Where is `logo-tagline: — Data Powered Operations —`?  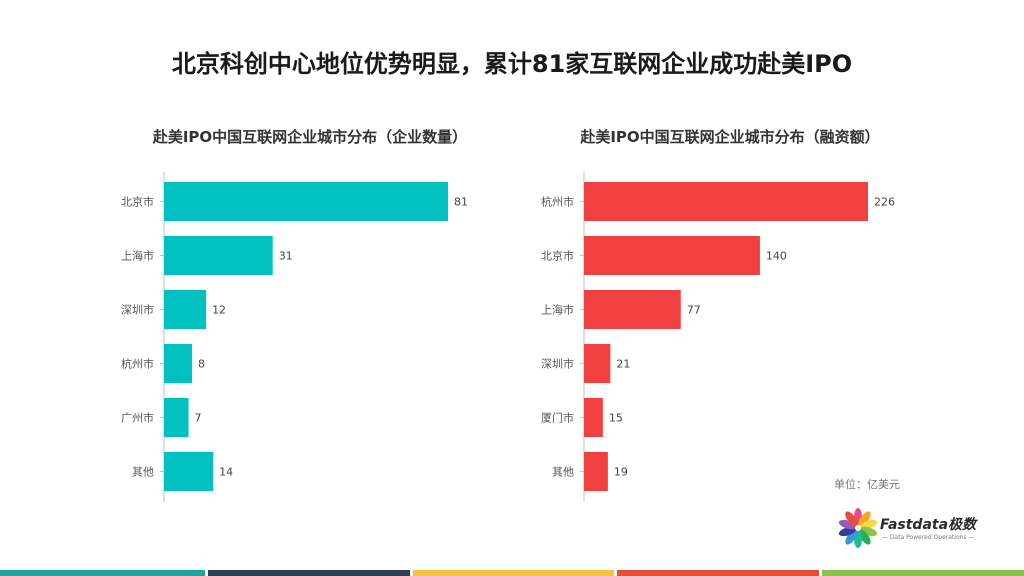 logo-tagline: — Data Powered Operations — is located at coordinates (928, 537).